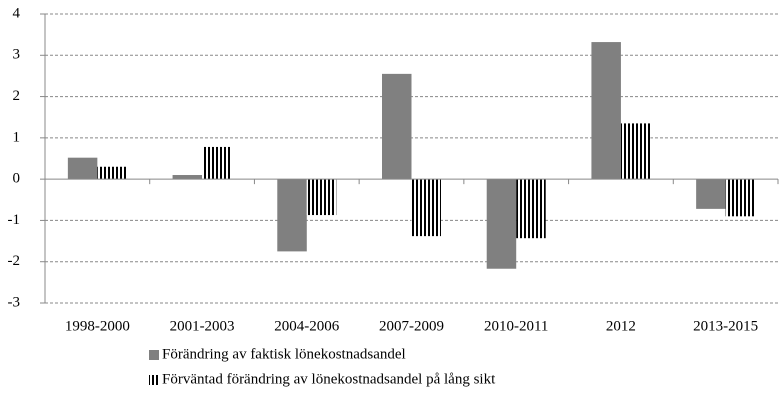  What do you see at coordinates (17, 55) in the screenshot?
I see `y-tick-label: 3` at bounding box center [17, 55].